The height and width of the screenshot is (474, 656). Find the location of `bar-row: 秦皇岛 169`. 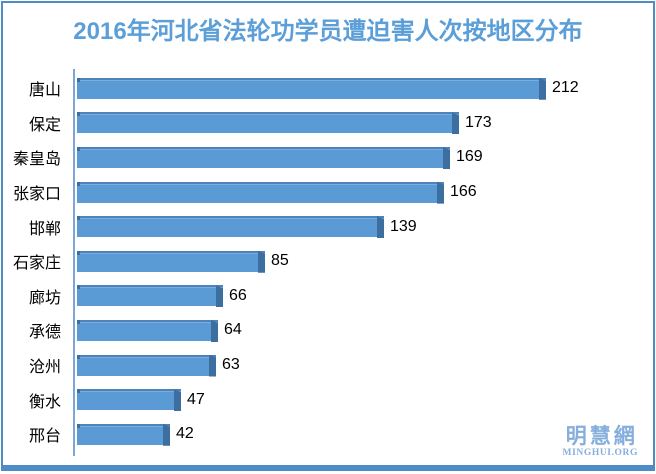

bar-row: 秦皇岛 169 is located at coordinates (328, 157).